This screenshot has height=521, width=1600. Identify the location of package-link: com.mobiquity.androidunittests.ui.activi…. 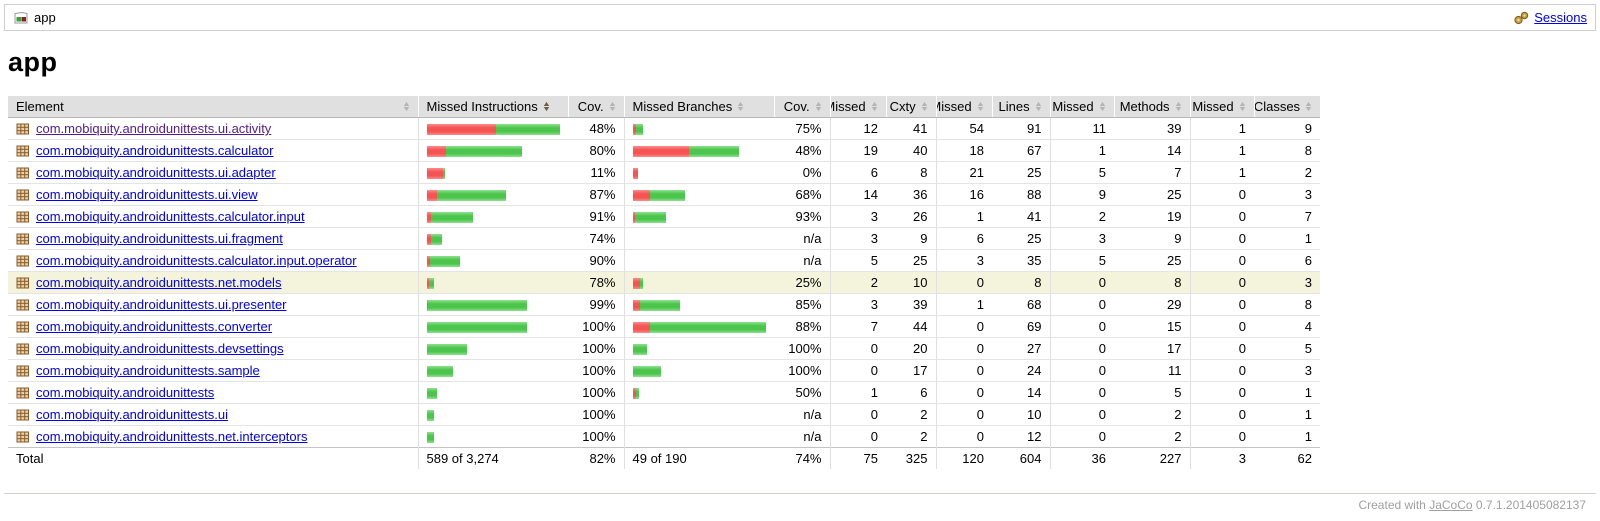
(154, 128).